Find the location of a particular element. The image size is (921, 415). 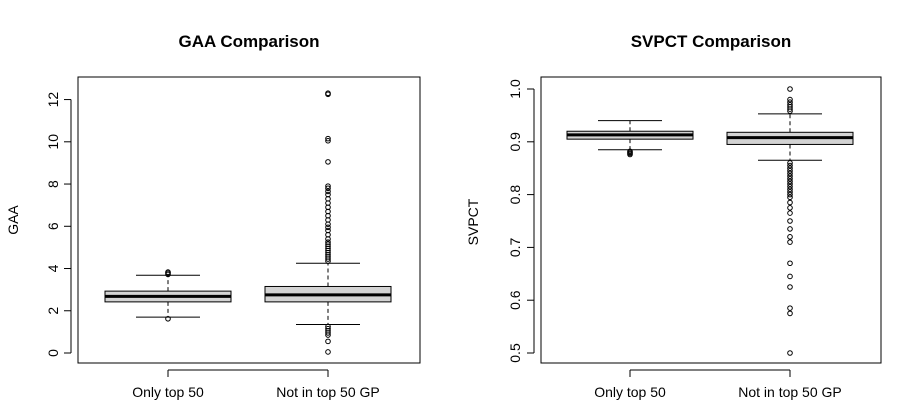

y-tick-label: 12 is located at coordinates (53, 100).